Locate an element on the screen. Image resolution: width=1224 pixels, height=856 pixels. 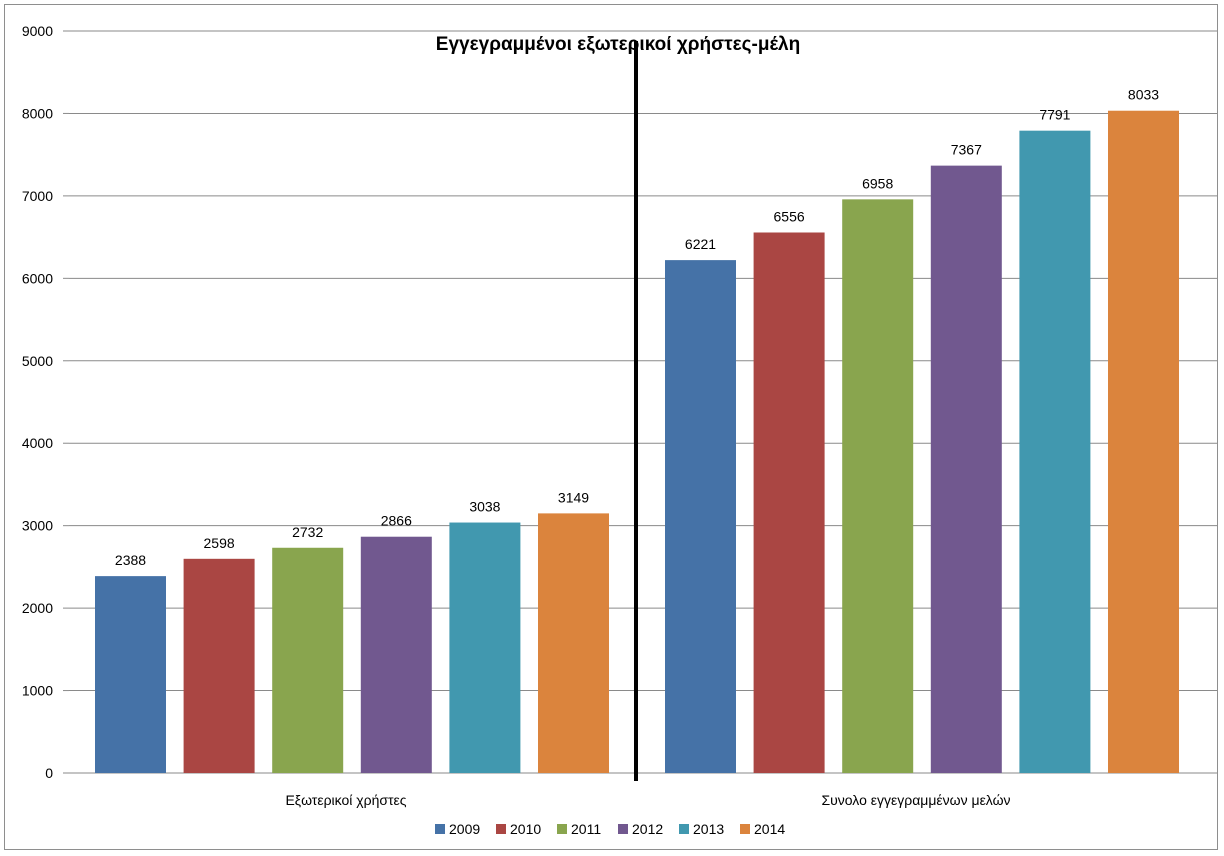
y-tick-label: 6000 is located at coordinates (37, 278).